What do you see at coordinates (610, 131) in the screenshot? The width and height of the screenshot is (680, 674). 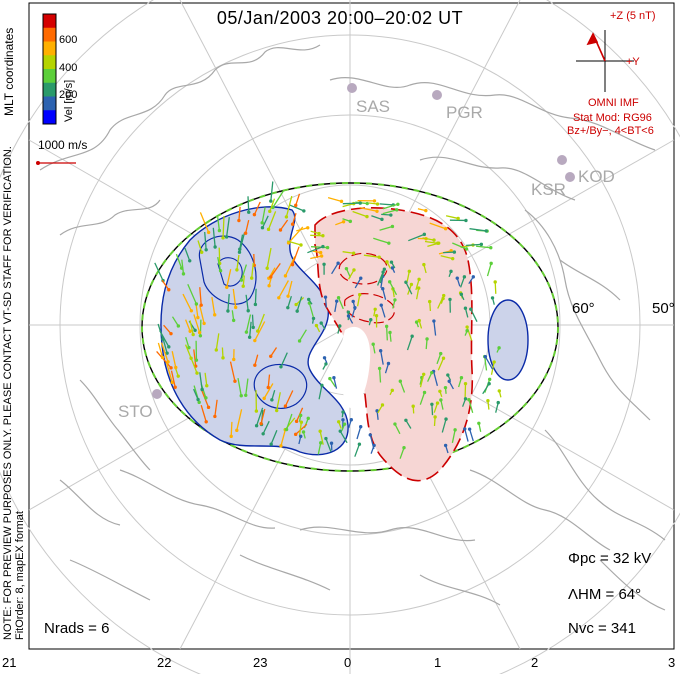 I see `imf-condition-label: Bz+/By−, 4<BT<6` at bounding box center [610, 131].